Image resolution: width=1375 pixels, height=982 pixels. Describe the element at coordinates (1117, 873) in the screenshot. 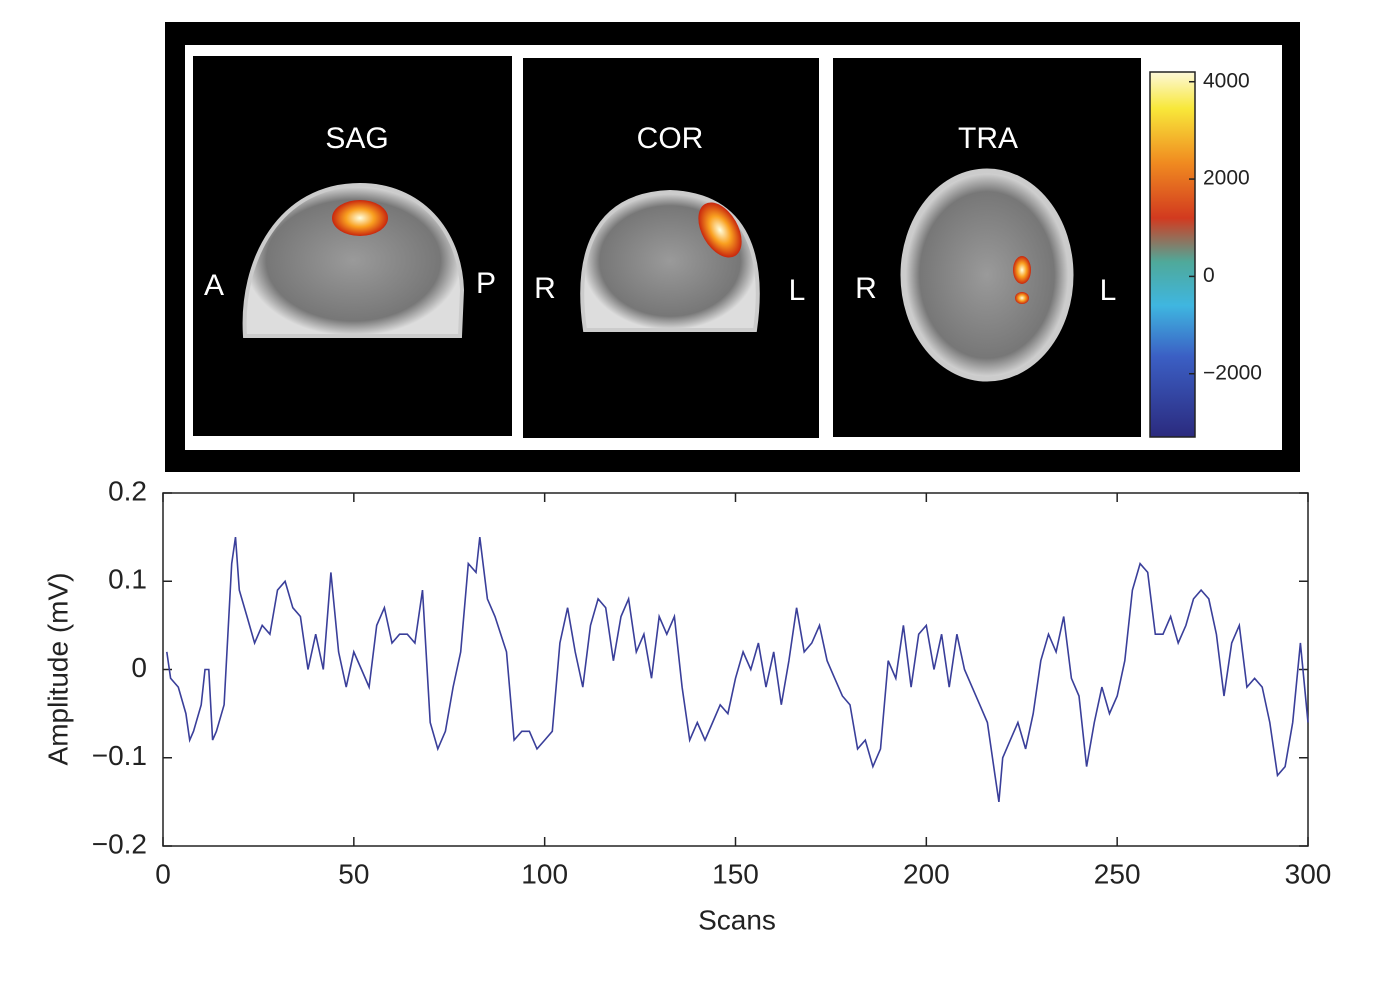

I see `x-tick-label: 250` at that location.